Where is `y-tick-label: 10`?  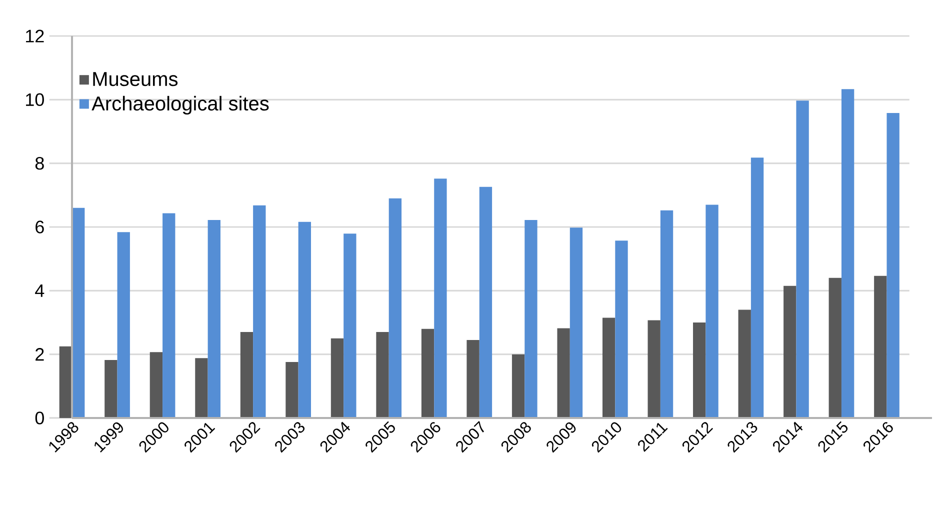 y-tick-label: 10 is located at coordinates (35, 99).